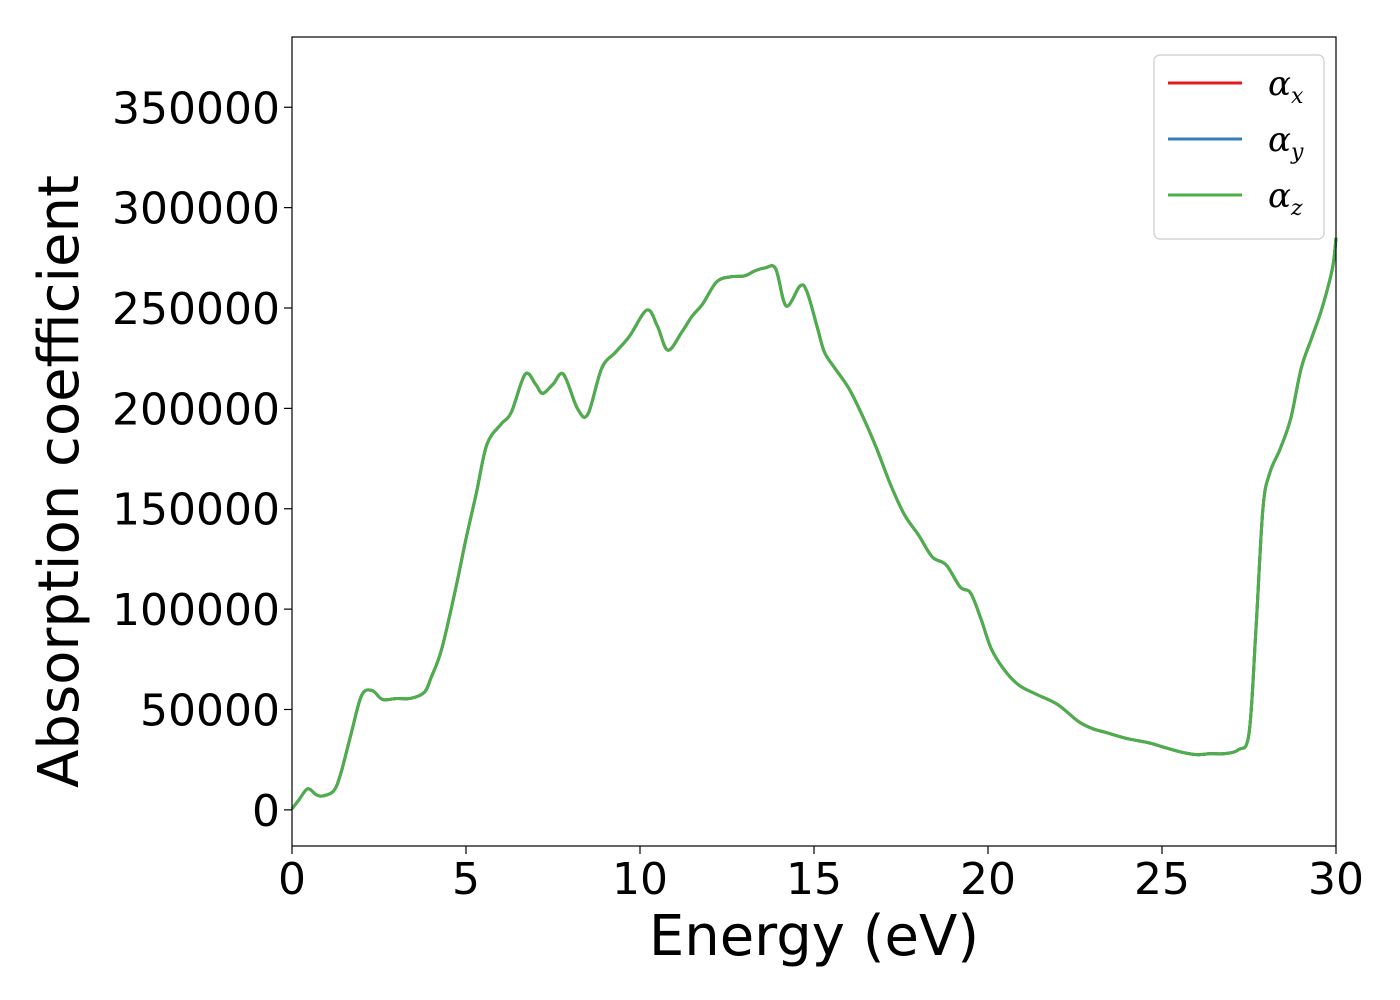  Describe the element at coordinates (210, 710) in the screenshot. I see `y-tick-label: 50000` at that location.